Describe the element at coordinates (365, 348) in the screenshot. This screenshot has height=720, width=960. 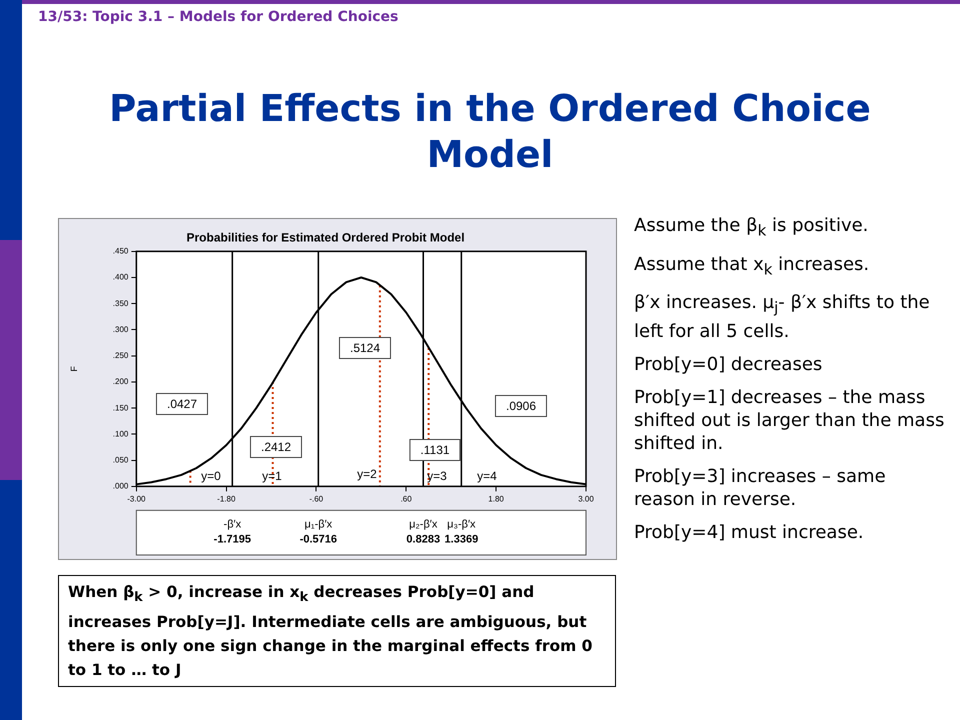
I see `annotation: .5124` at that location.